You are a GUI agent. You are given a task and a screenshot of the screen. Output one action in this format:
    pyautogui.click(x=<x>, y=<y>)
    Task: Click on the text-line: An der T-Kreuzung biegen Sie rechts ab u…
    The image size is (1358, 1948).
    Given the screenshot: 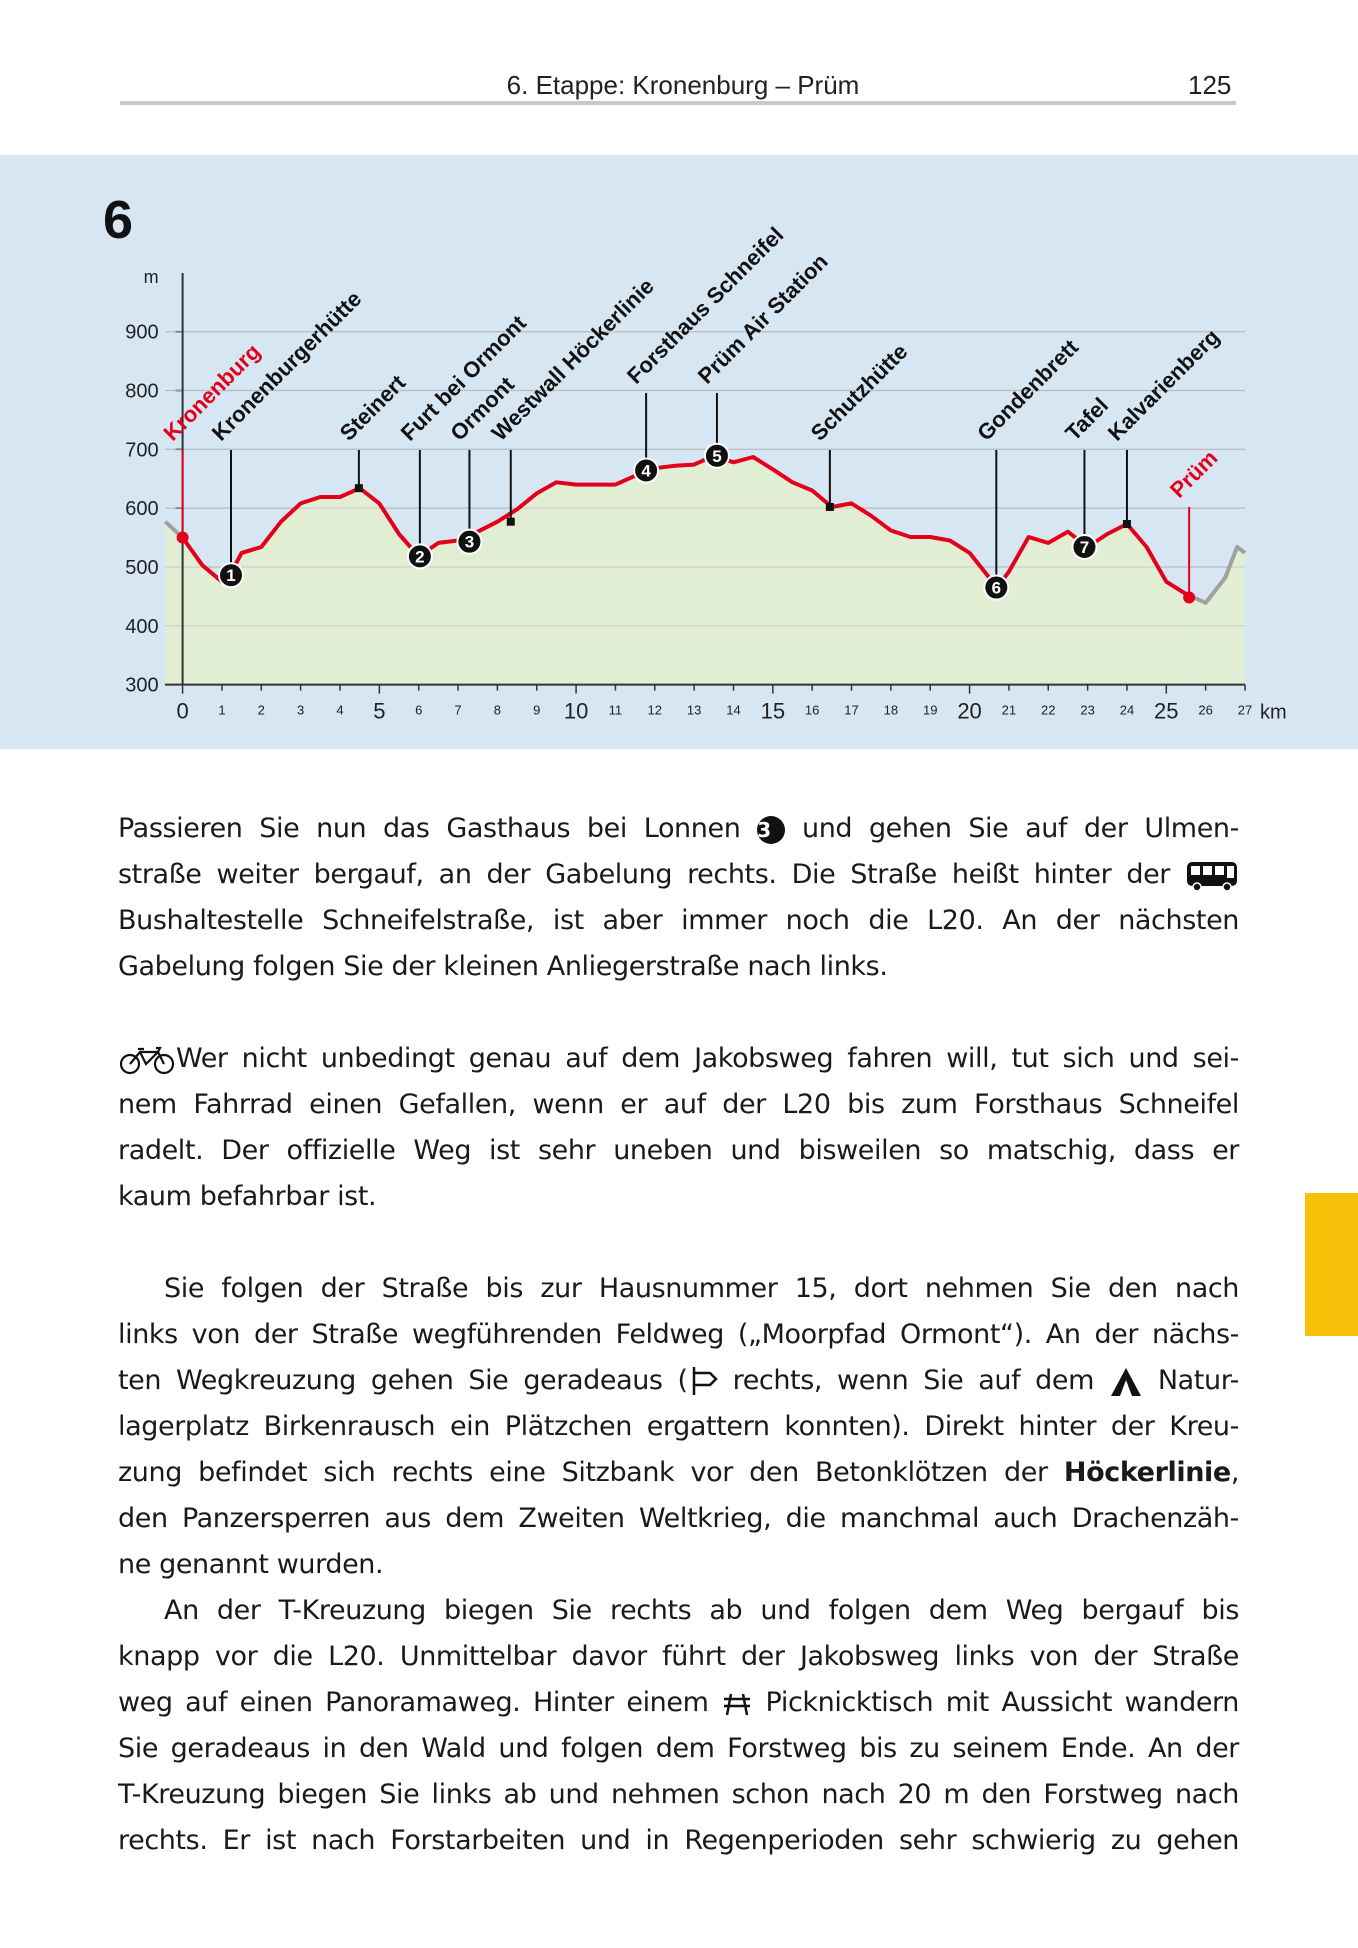 What is the action you would take?
    pyautogui.click(x=678, y=1611)
    